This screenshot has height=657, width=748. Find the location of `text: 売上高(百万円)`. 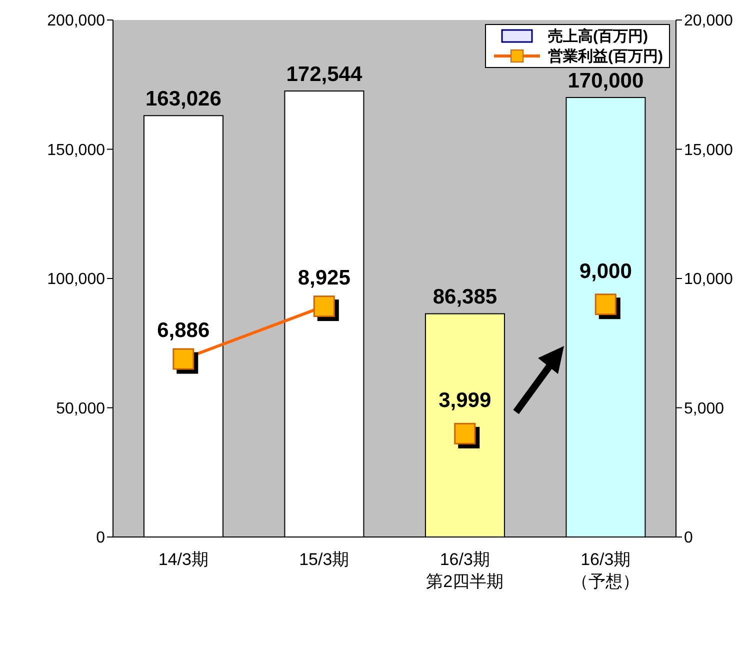

text: 売上高(百万円) is located at coordinates (598, 36).